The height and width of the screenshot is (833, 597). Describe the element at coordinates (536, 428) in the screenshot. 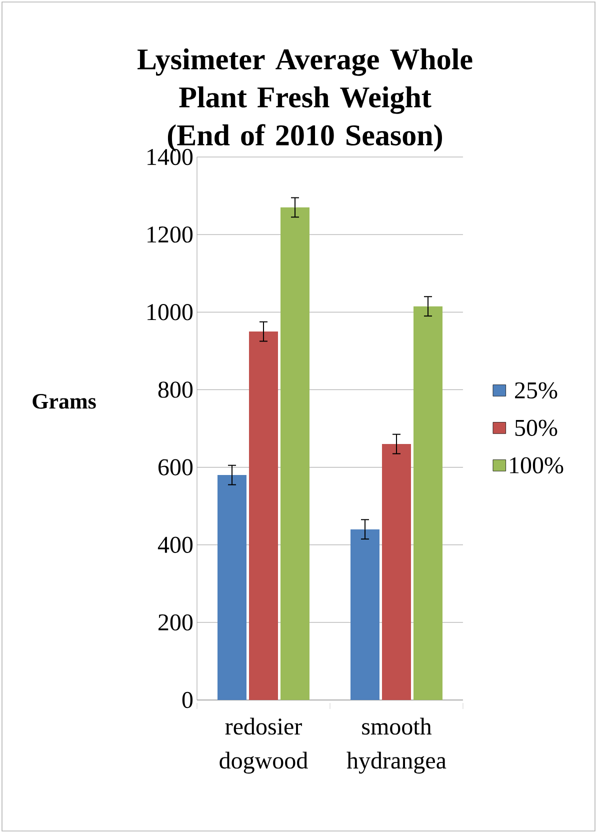

I see `legend-label: 50%` at that location.